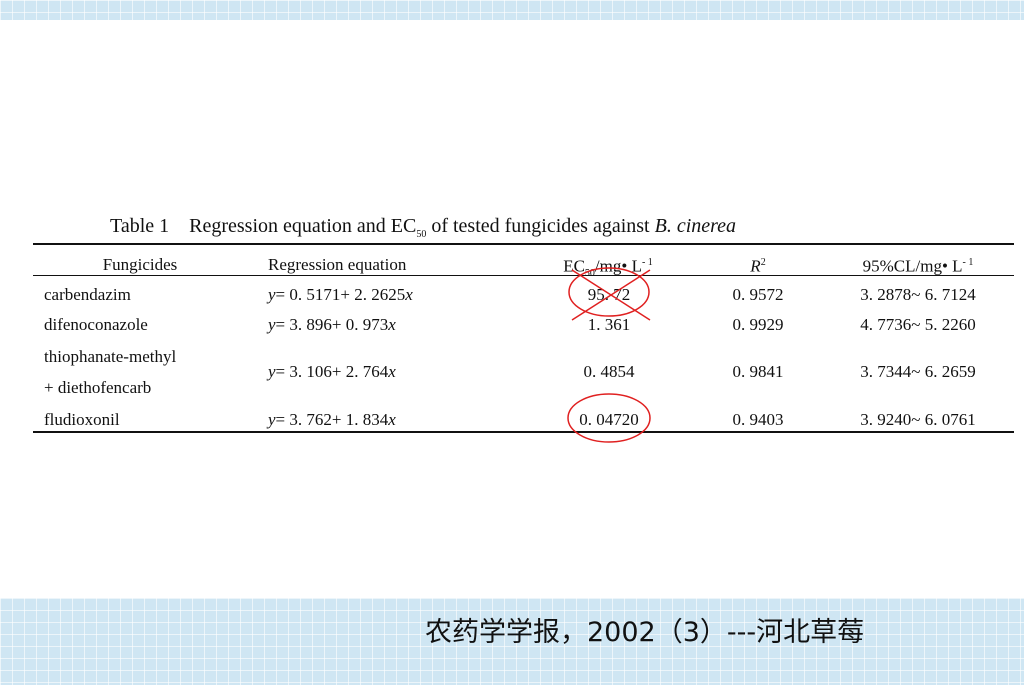  Describe the element at coordinates (918, 324) in the screenshot. I see `cl-value: 4. 7736~ 5. 2260` at that location.